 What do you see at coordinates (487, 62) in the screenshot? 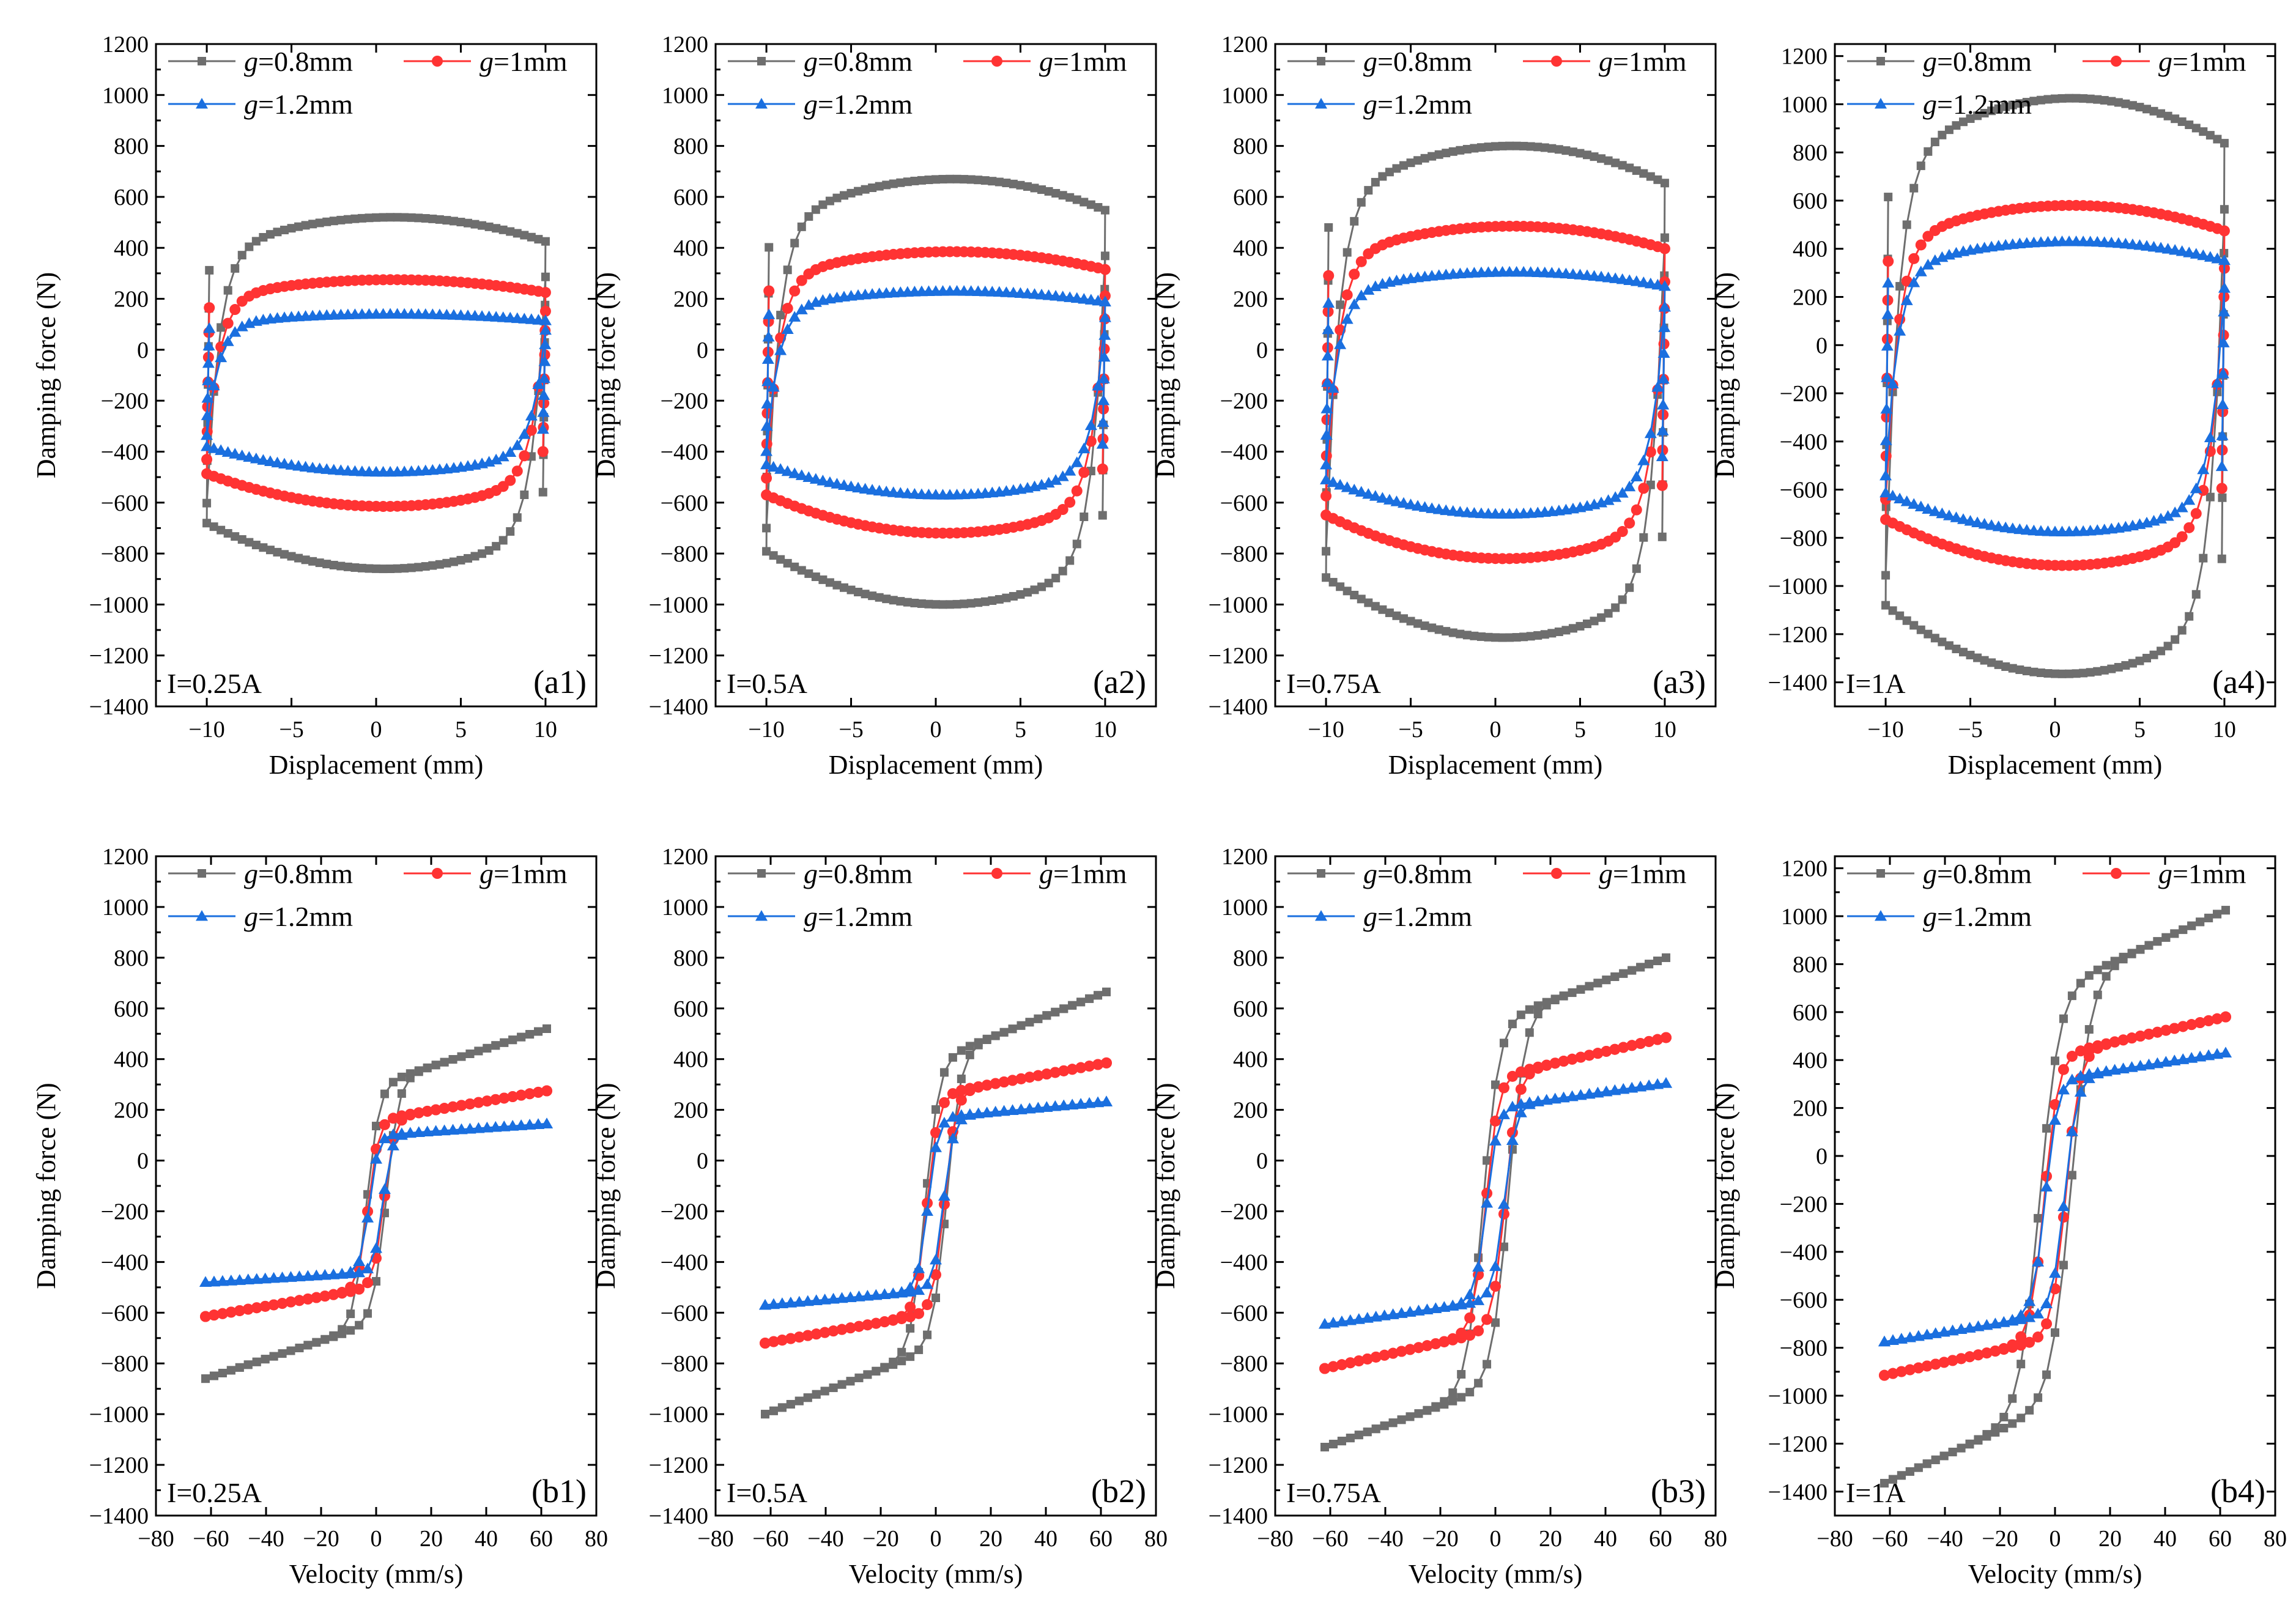
I see `legend-label-symbol: g` at bounding box center [487, 62].